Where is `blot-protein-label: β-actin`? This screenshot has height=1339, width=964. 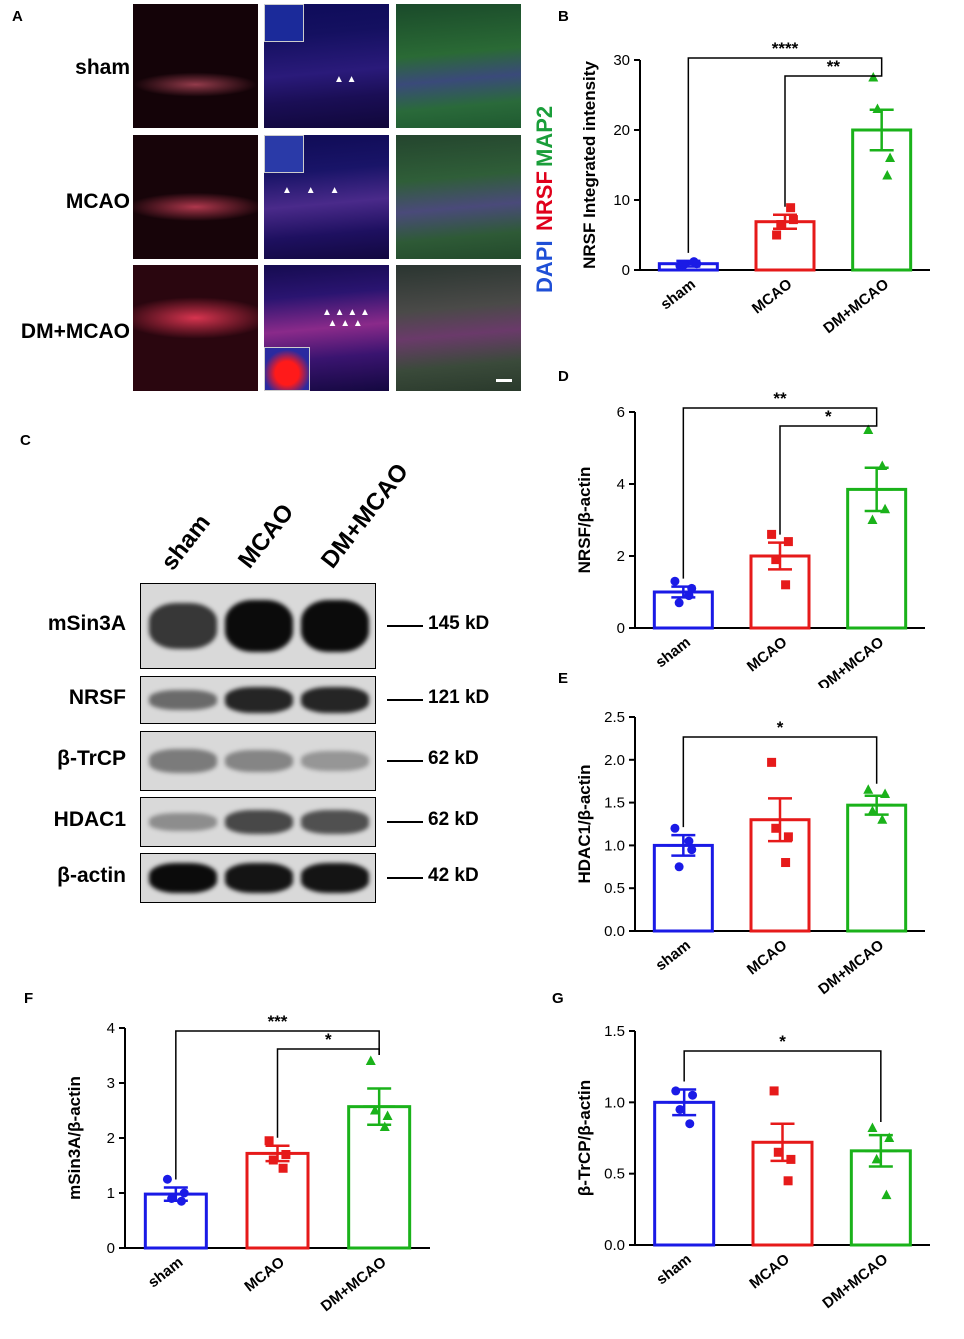
blot-protein-label: β-actin is located at coordinates (91, 875).